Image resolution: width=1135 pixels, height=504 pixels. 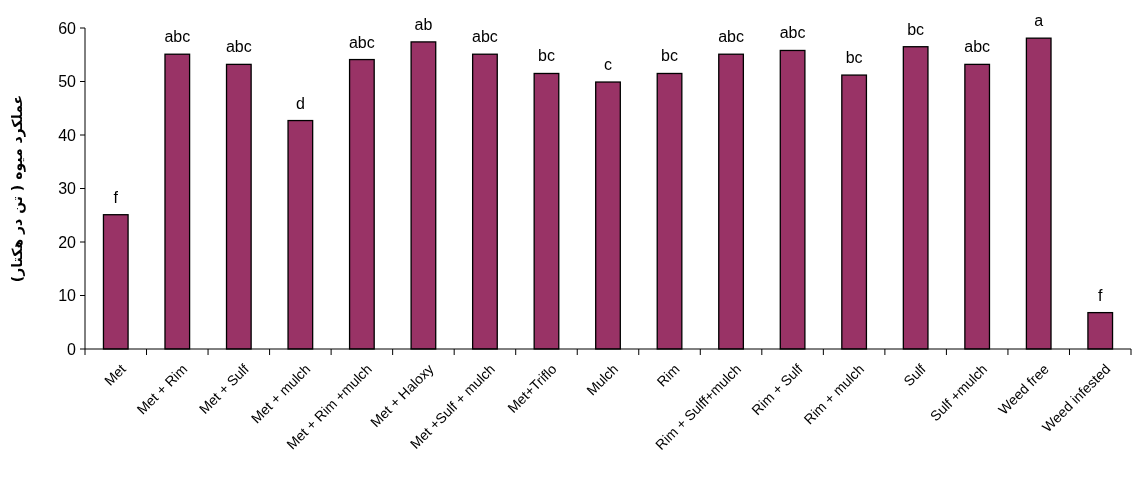 I want to click on x-tick-label: Sulf, so click(x=914, y=375).